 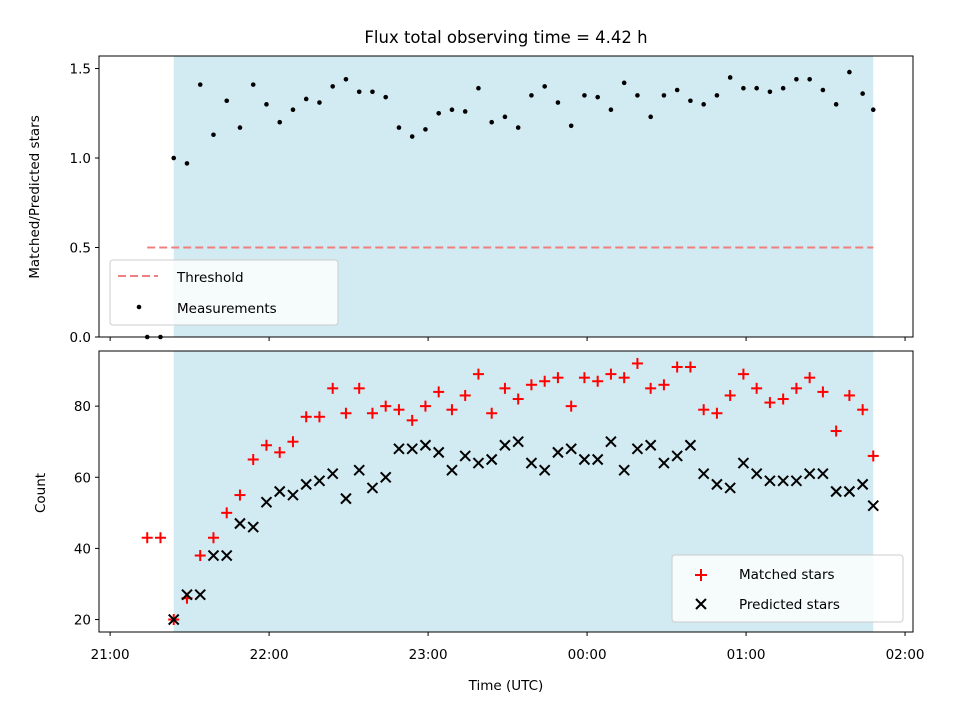 I want to click on legend-threshold-label: Threshold, so click(x=210, y=278).